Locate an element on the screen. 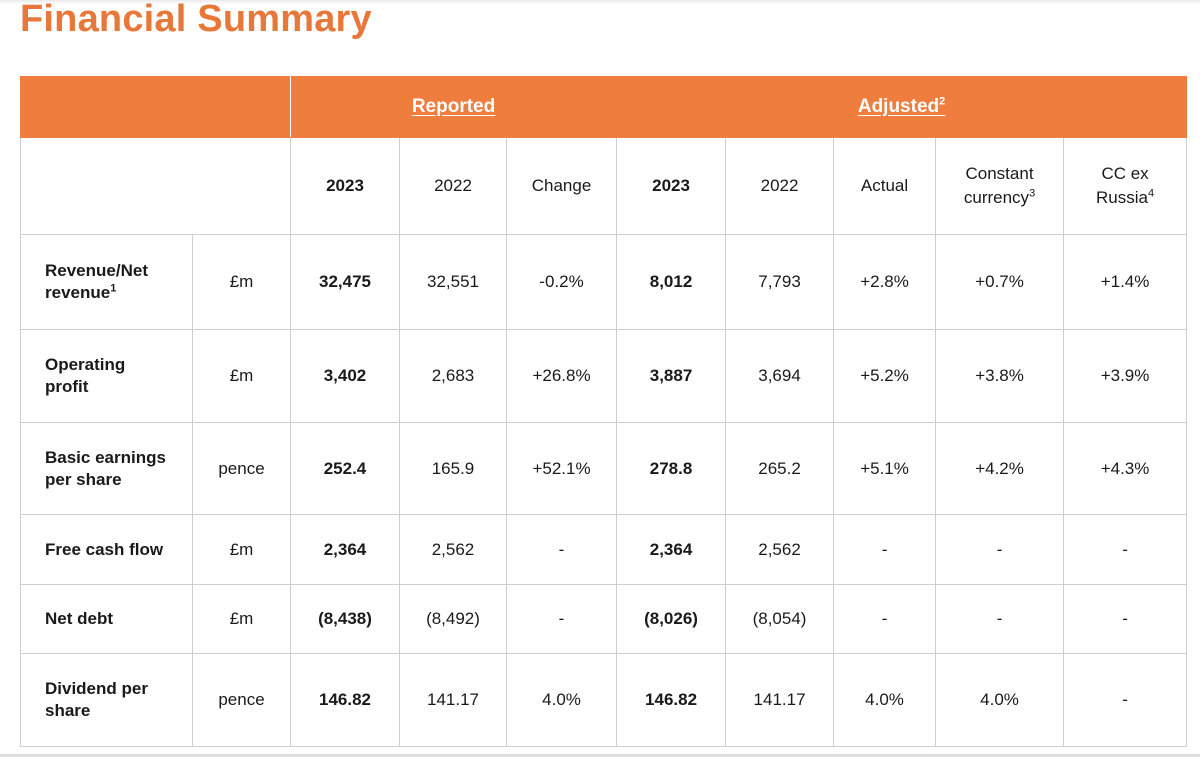 This screenshot has width=1200, height=757. adjusted-2023-cell: 8,012 is located at coordinates (671, 282).